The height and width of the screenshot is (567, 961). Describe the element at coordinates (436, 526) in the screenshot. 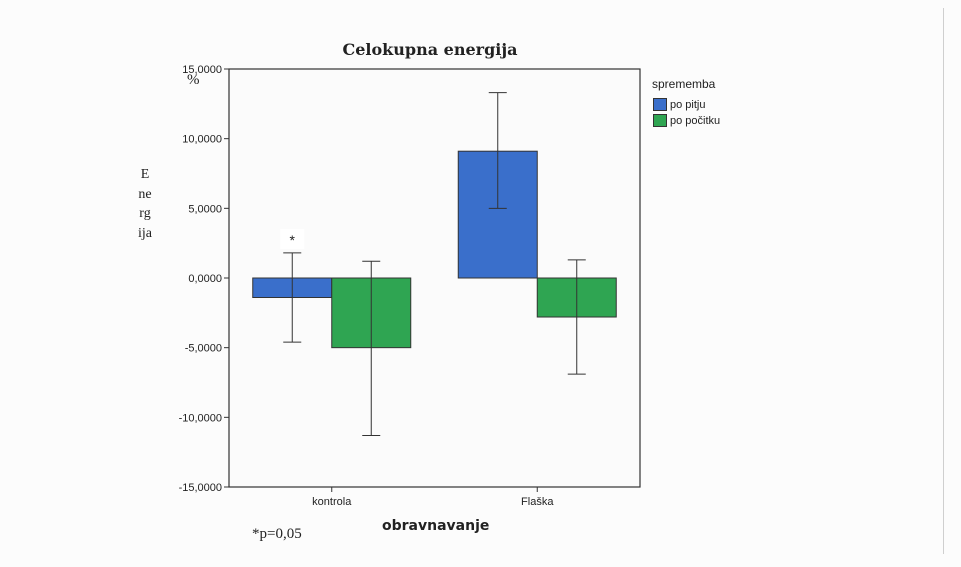

I see `x-axis-title: obravnavanje` at that location.